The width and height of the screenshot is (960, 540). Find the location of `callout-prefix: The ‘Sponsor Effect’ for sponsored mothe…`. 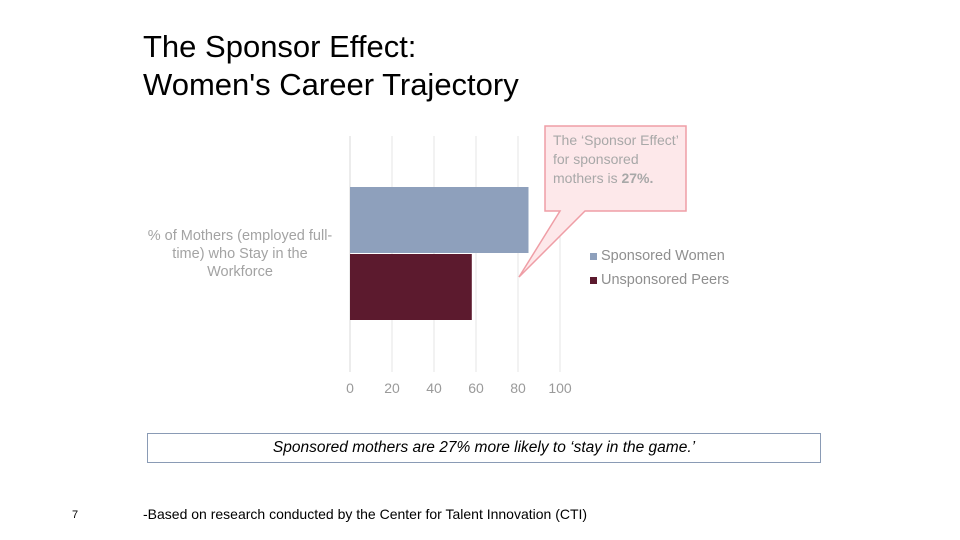

callout-prefix: The ‘Sponsor Effect’ for sponsored mothe… is located at coordinates (616, 159).